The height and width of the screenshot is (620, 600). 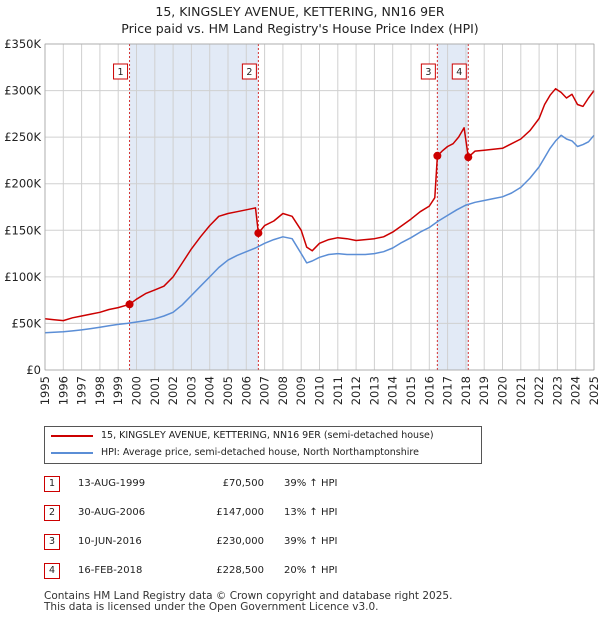 I want to click on sale-price: £70,500, so click(x=243, y=483).